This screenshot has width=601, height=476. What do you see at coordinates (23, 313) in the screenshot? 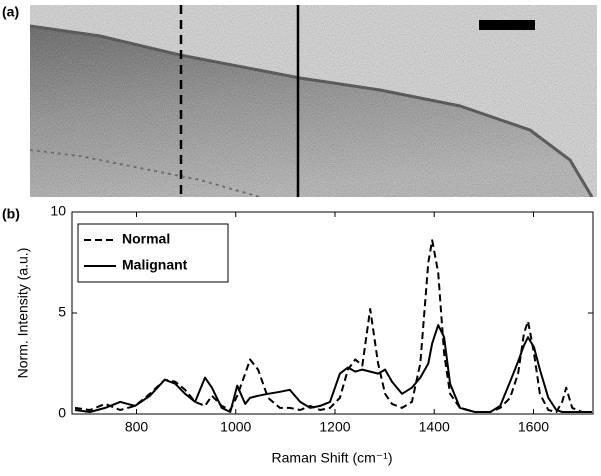
I see `y-axis-label: Norm. Intensity (a.u.)` at bounding box center [23, 313].